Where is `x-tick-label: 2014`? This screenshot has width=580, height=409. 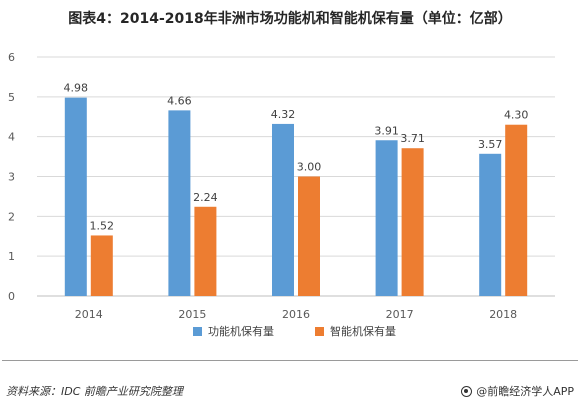 x-tick-label: 2014 is located at coordinates (89, 314).